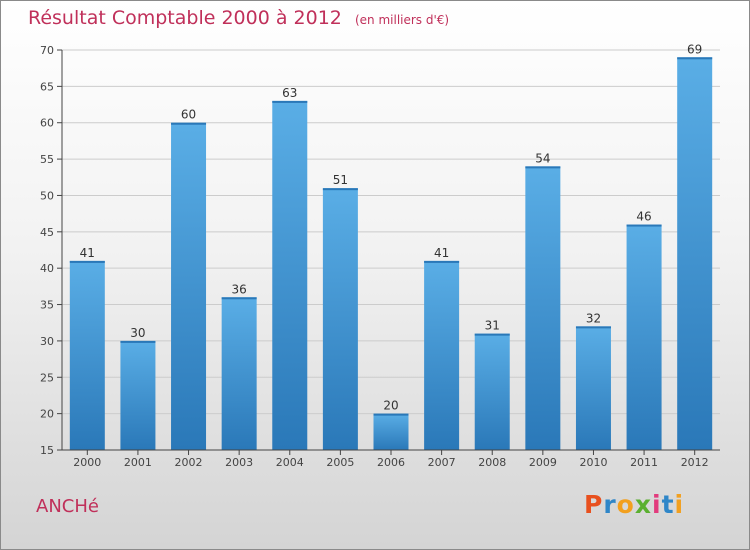  I want to click on logo-letter: o, so click(625, 504).